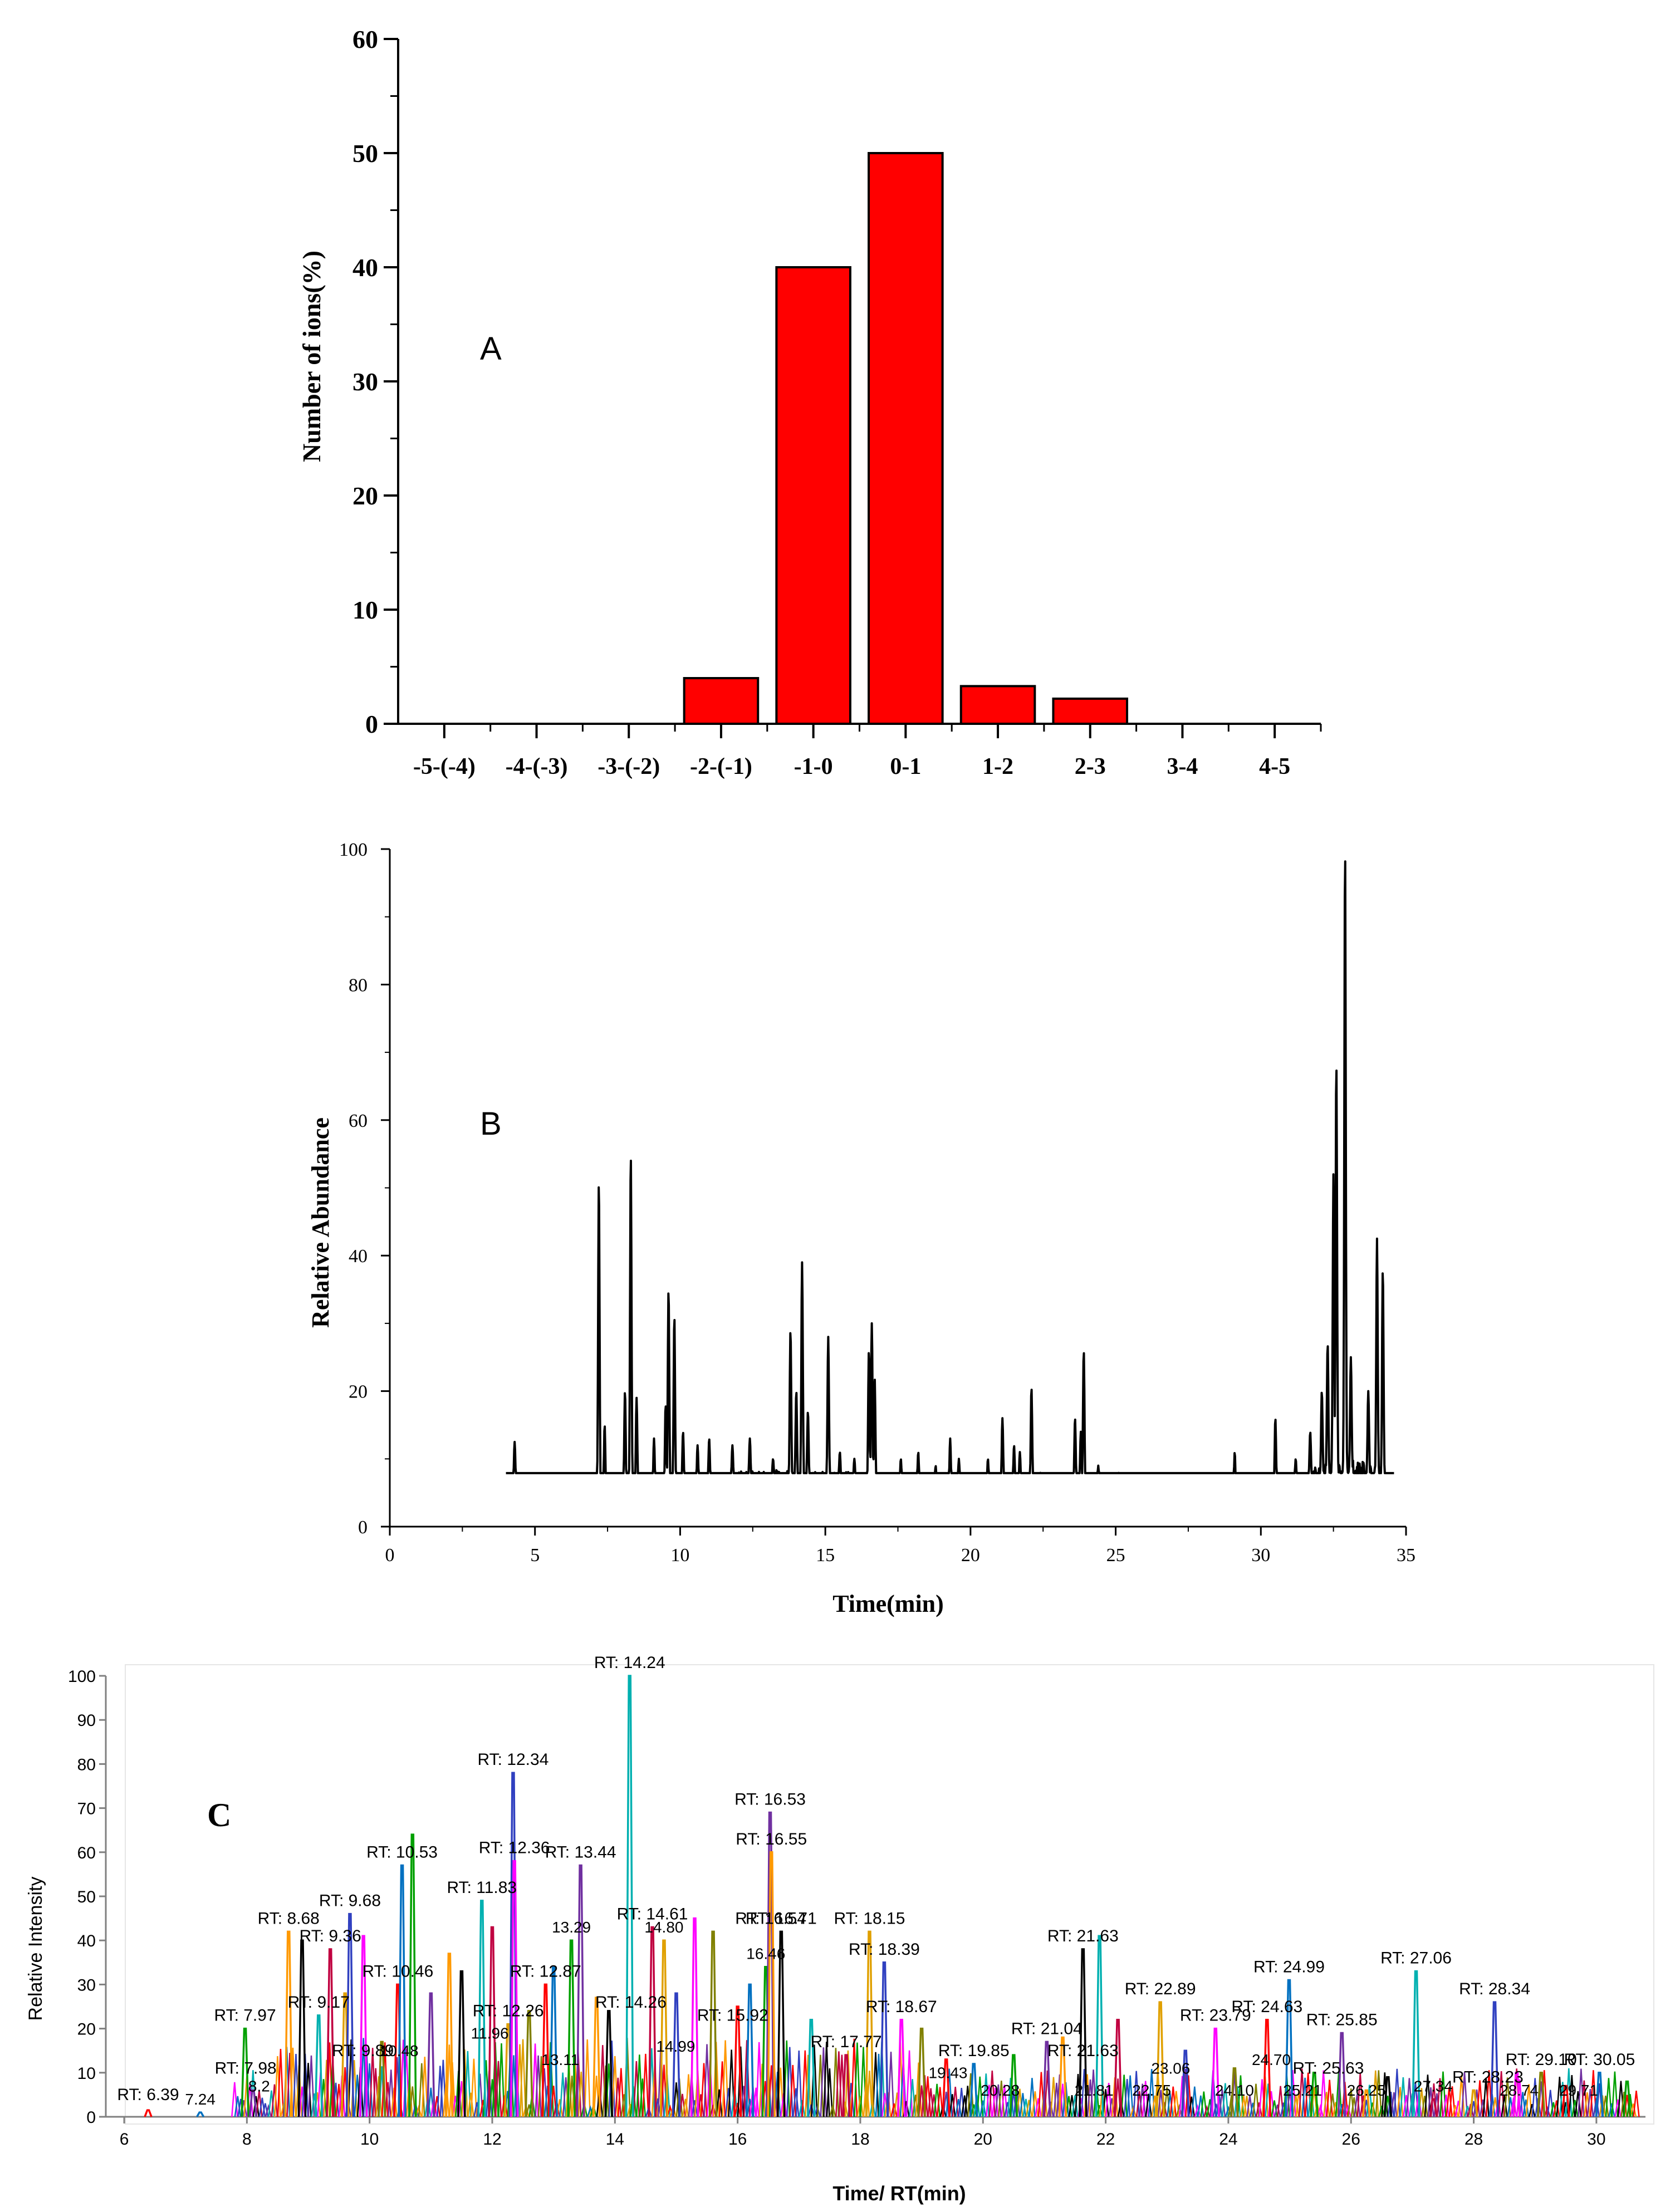  What do you see at coordinates (365, 496) in the screenshot?
I see `panel-a-y-tick-label: 20` at bounding box center [365, 496].